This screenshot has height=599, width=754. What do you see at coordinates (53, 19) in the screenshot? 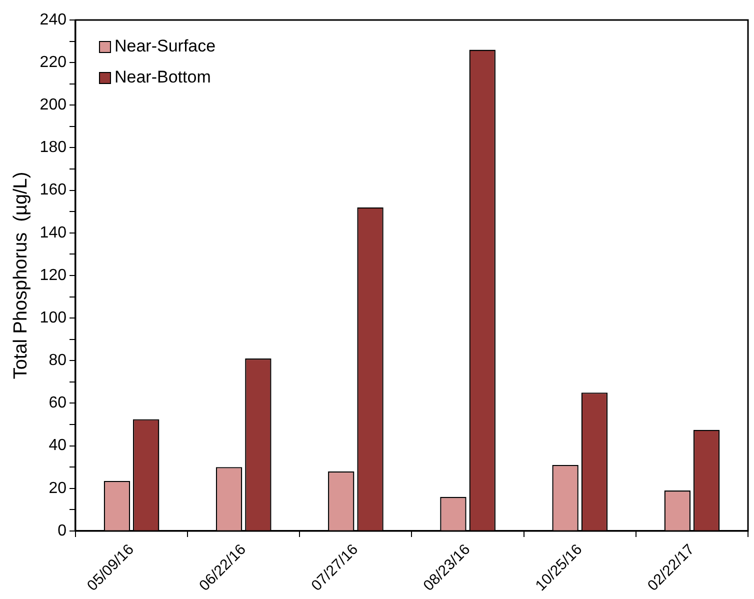
I see `y-tick-label: 240` at bounding box center [53, 19].